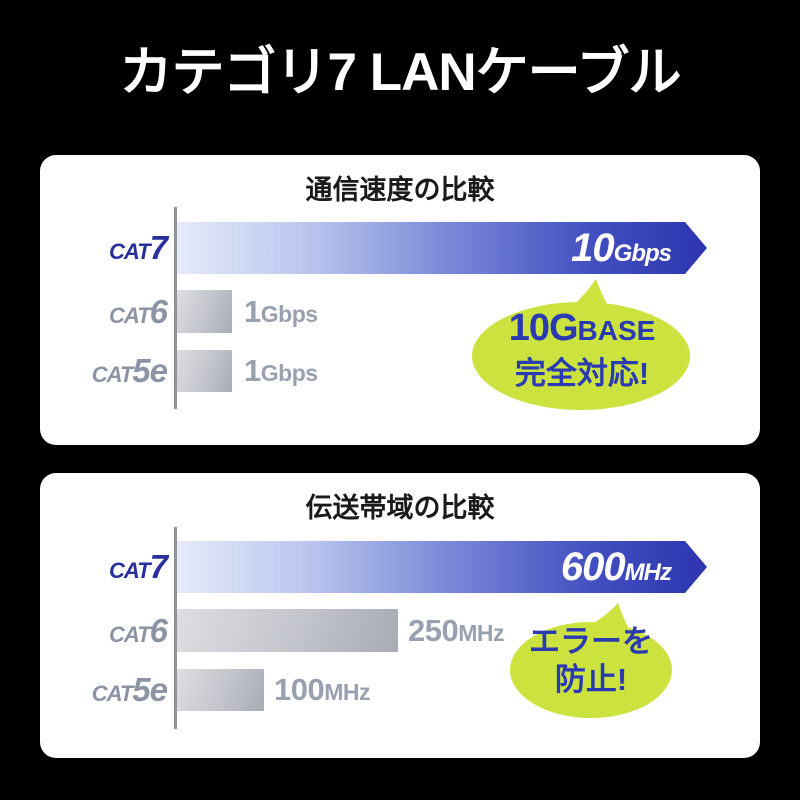  I want to click on cat6-speed-bar, so click(204, 311).